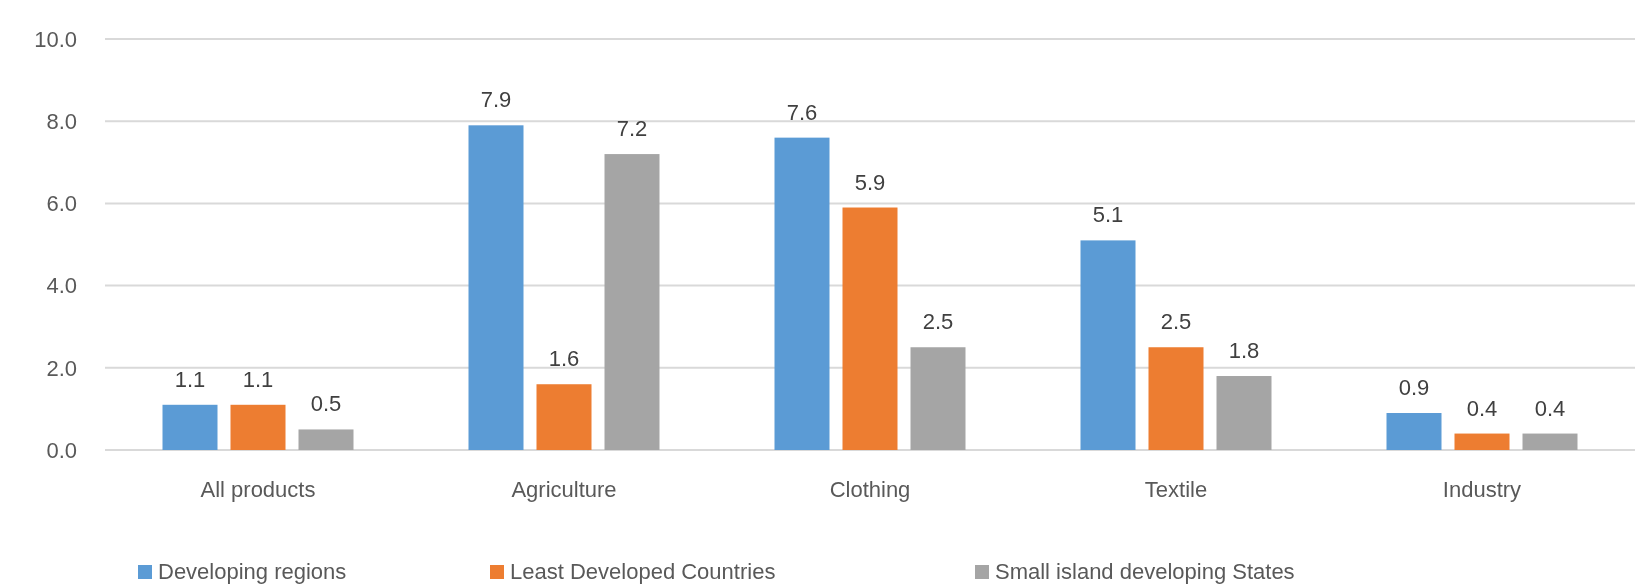 The height and width of the screenshot is (588, 1642). I want to click on data-label: 5.1, so click(1108, 215).